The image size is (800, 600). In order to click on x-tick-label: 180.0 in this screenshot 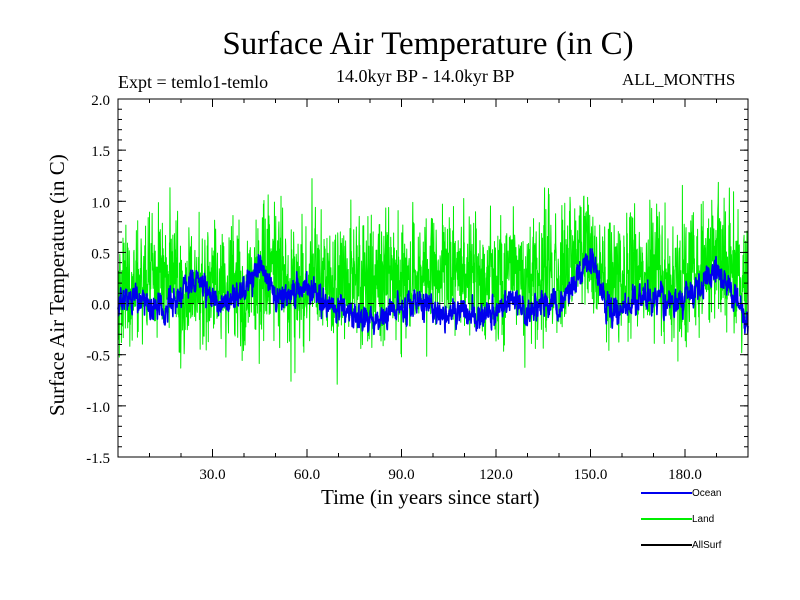, I will do `click(685, 475)`.